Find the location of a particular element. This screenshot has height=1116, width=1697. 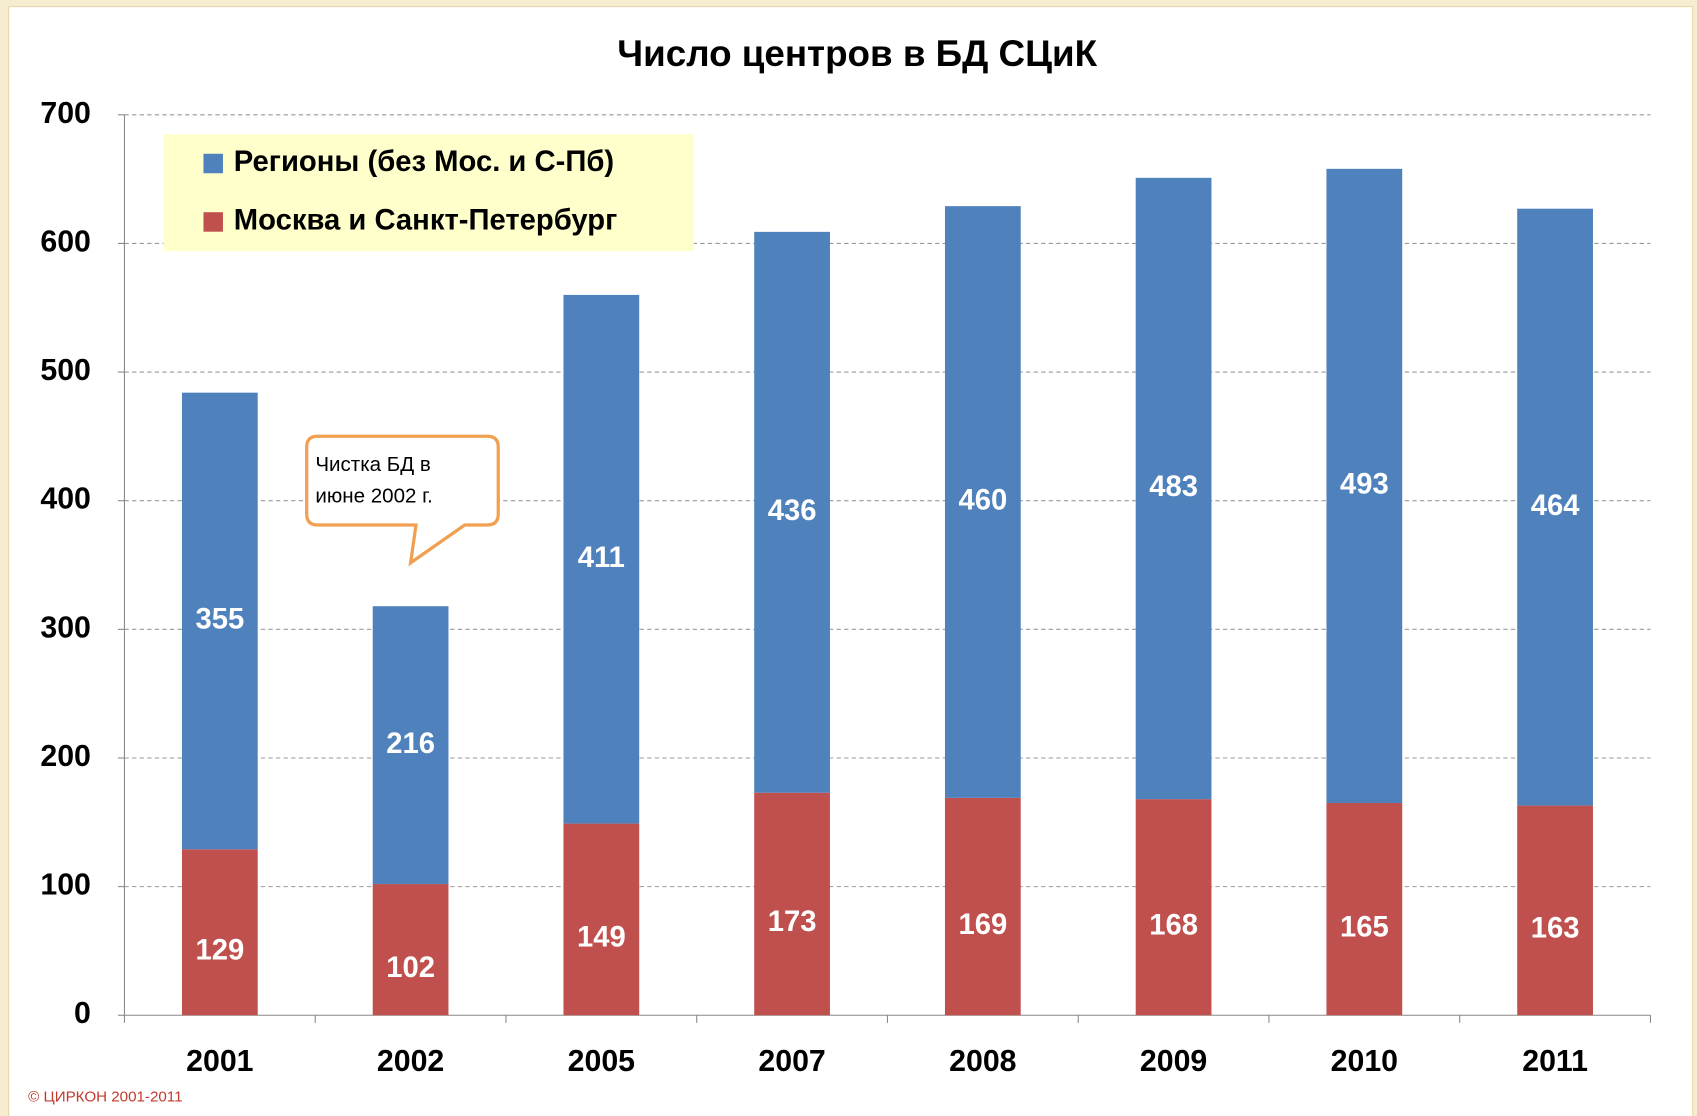

y-tick-label: 200 is located at coordinates (65, 756).